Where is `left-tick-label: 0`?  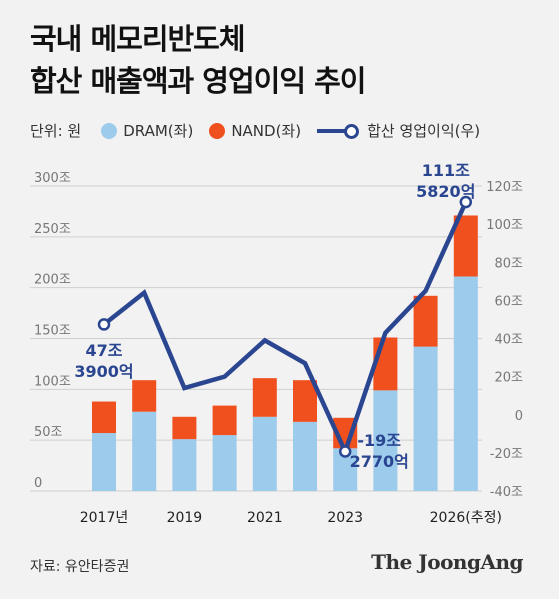 left-tick-label: 0 is located at coordinates (38, 483).